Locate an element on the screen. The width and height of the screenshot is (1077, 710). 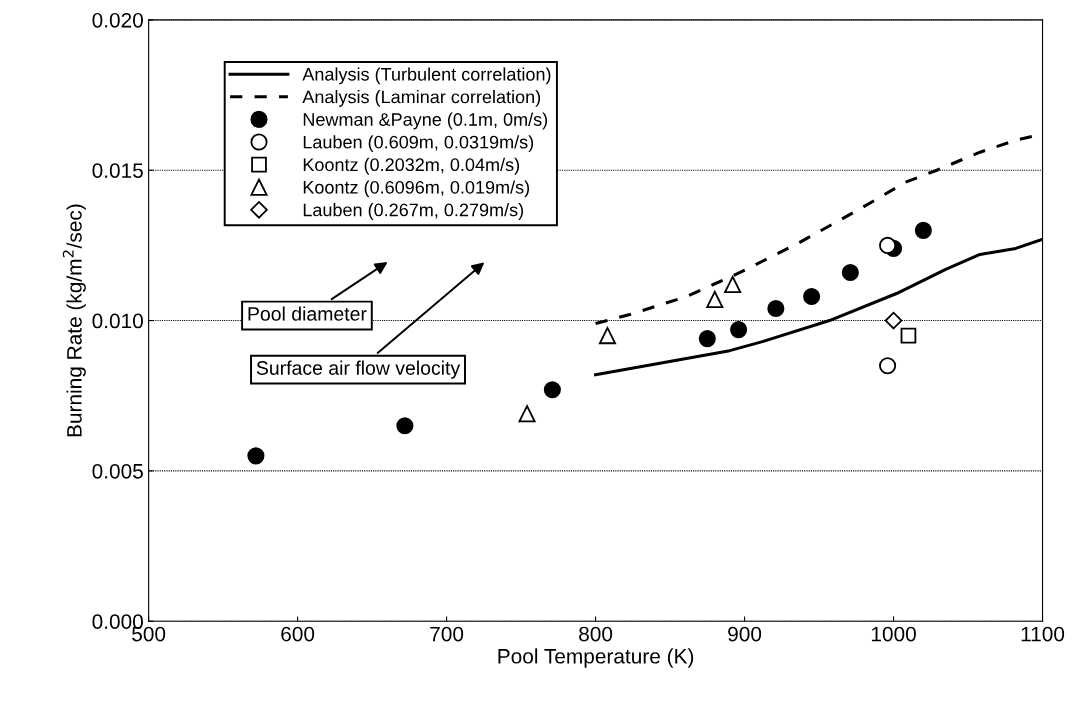
y-tick-label: 0.005 is located at coordinates (117, 471).